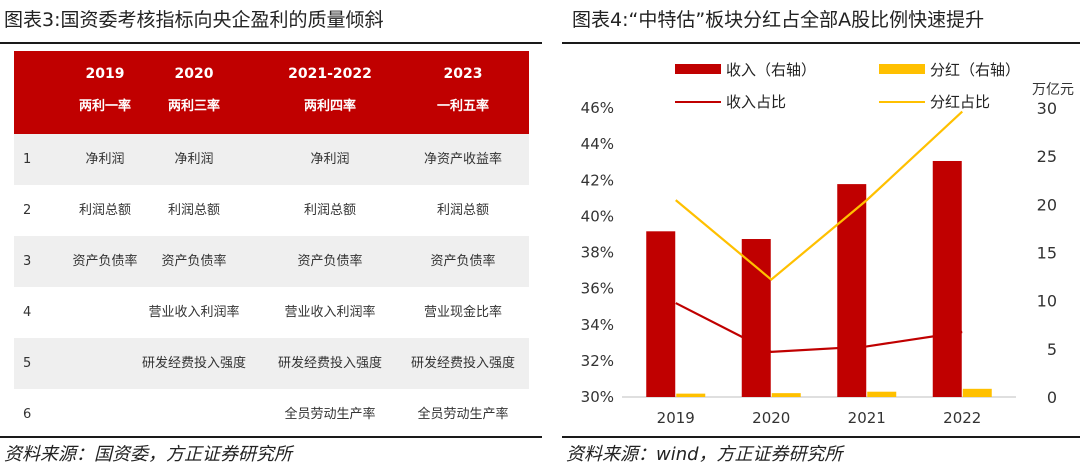 The width and height of the screenshot is (1080, 471). Describe the element at coordinates (902, 69) in the screenshot. I see `legend-swatch-dividend` at that location.